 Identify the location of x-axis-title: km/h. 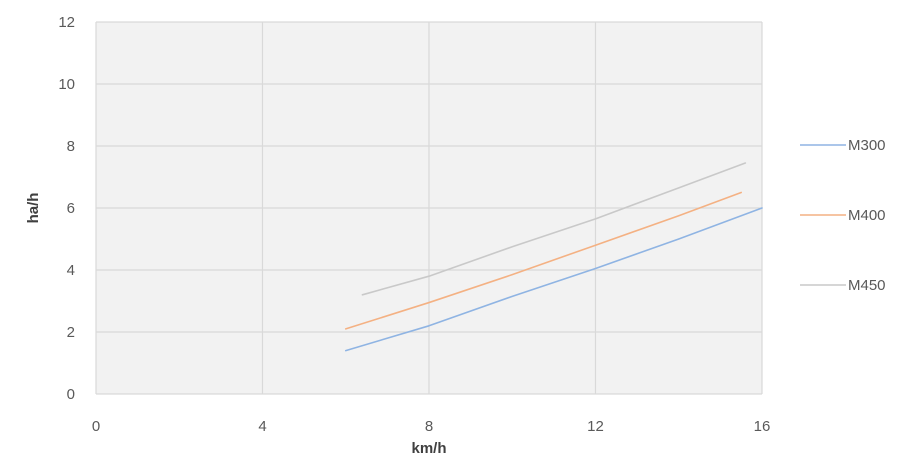
(428, 448).